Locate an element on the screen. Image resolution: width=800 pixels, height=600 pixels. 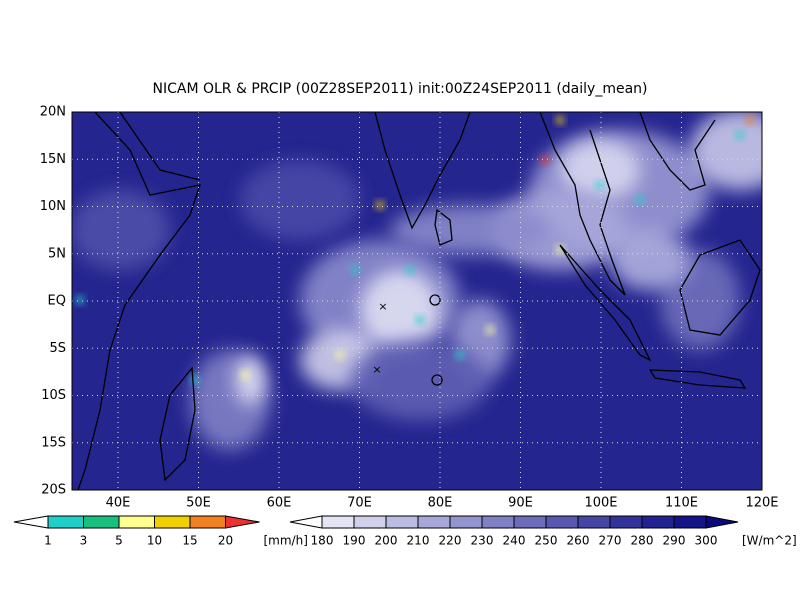
lon-label: 60E is located at coordinates (279, 503).